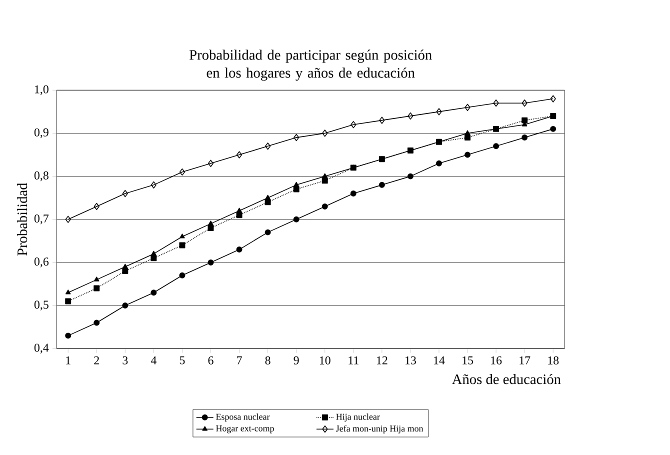 The image size is (670, 455). I want to click on legend-label: Hogar ext-comp, so click(245, 429).